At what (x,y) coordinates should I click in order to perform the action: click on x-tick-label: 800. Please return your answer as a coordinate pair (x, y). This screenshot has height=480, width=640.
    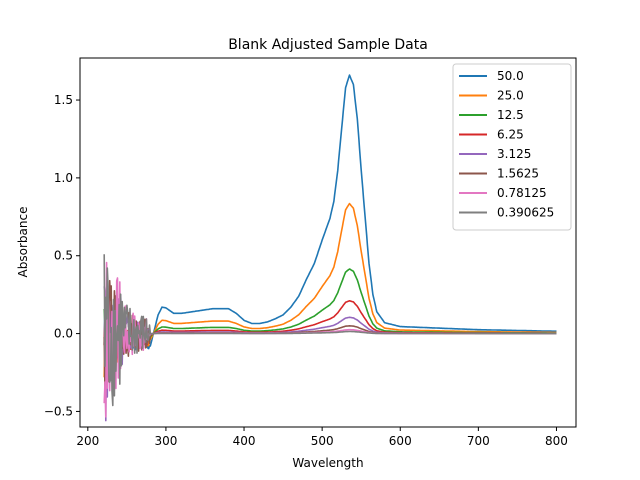
    Looking at the image, I should click on (556, 441).